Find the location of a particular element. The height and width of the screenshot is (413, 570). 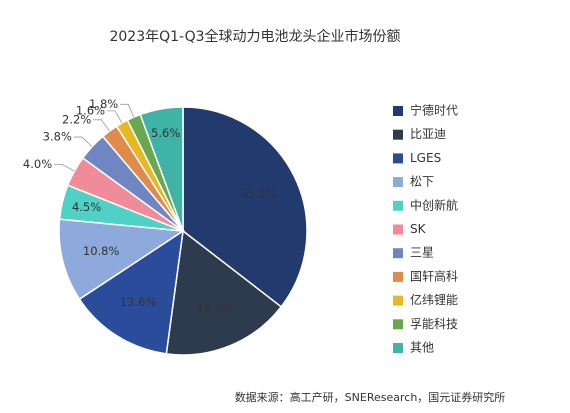

data-label: 1.8% is located at coordinates (103, 104).